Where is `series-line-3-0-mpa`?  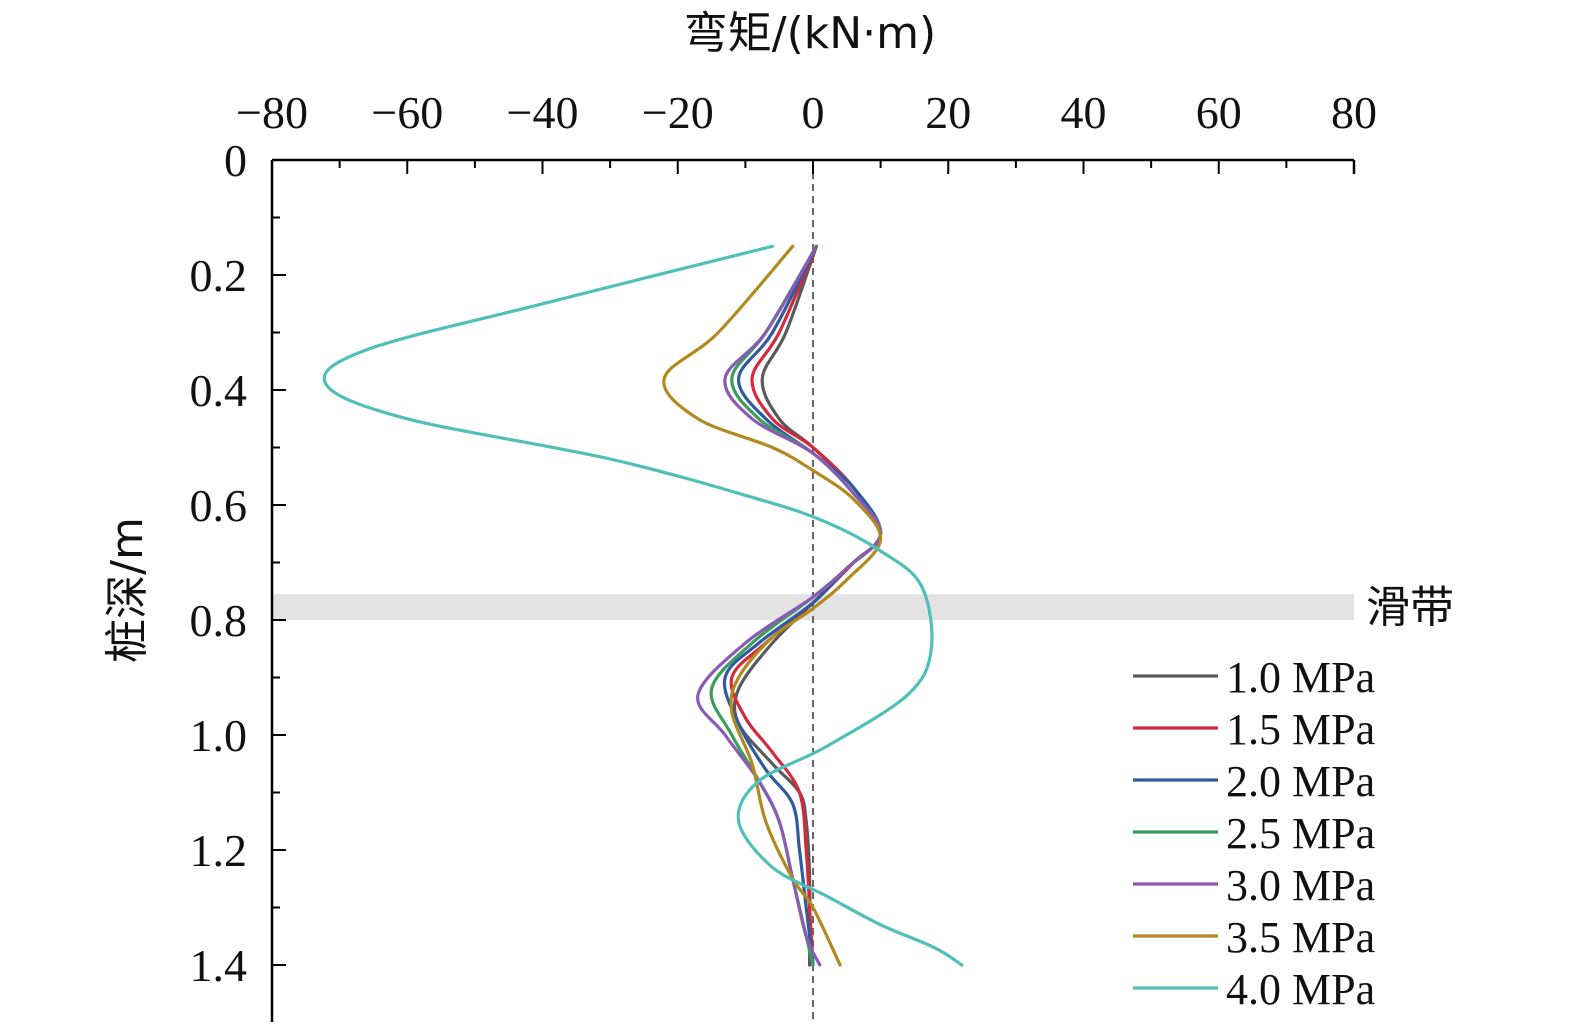 series-line-3-0-mpa is located at coordinates (789, 605).